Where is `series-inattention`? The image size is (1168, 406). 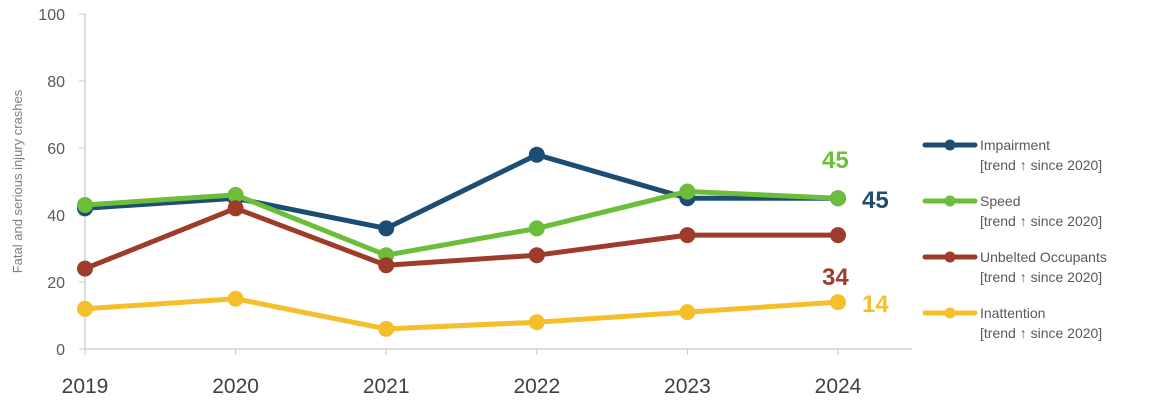 series-inattention is located at coordinates (461, 313).